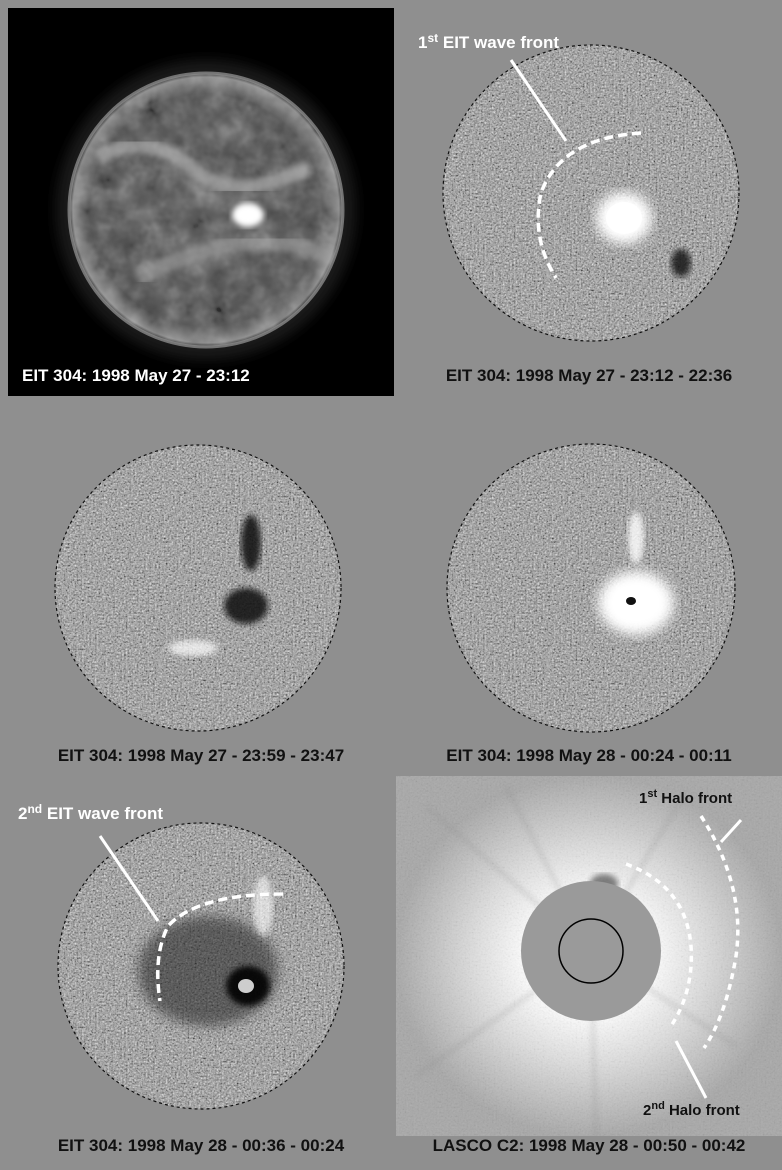  I want to click on panel-caption: LASCO C2: 1998 May 28 - 00:50 - 00:42, so click(589, 1145).